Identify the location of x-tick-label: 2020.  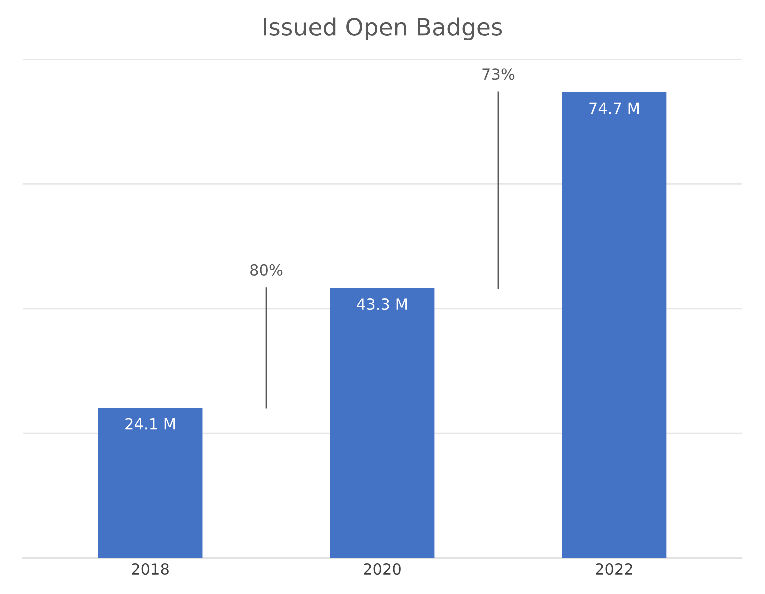
(382, 569).